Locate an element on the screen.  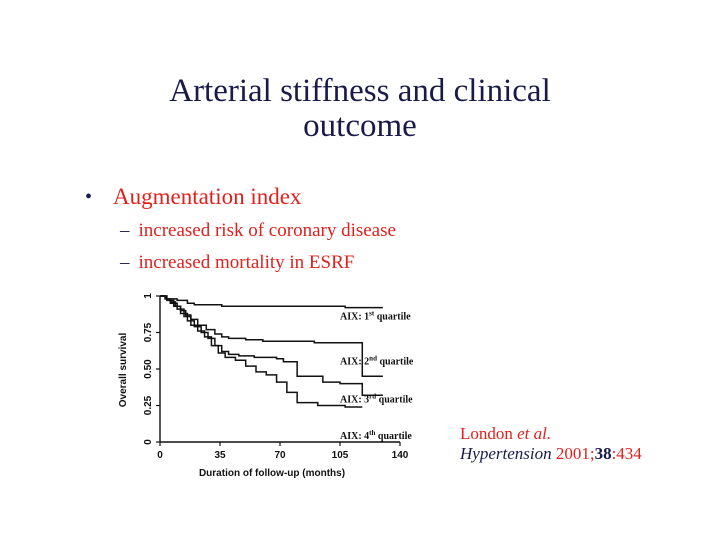
citation-authors: London is located at coordinates (486, 433).